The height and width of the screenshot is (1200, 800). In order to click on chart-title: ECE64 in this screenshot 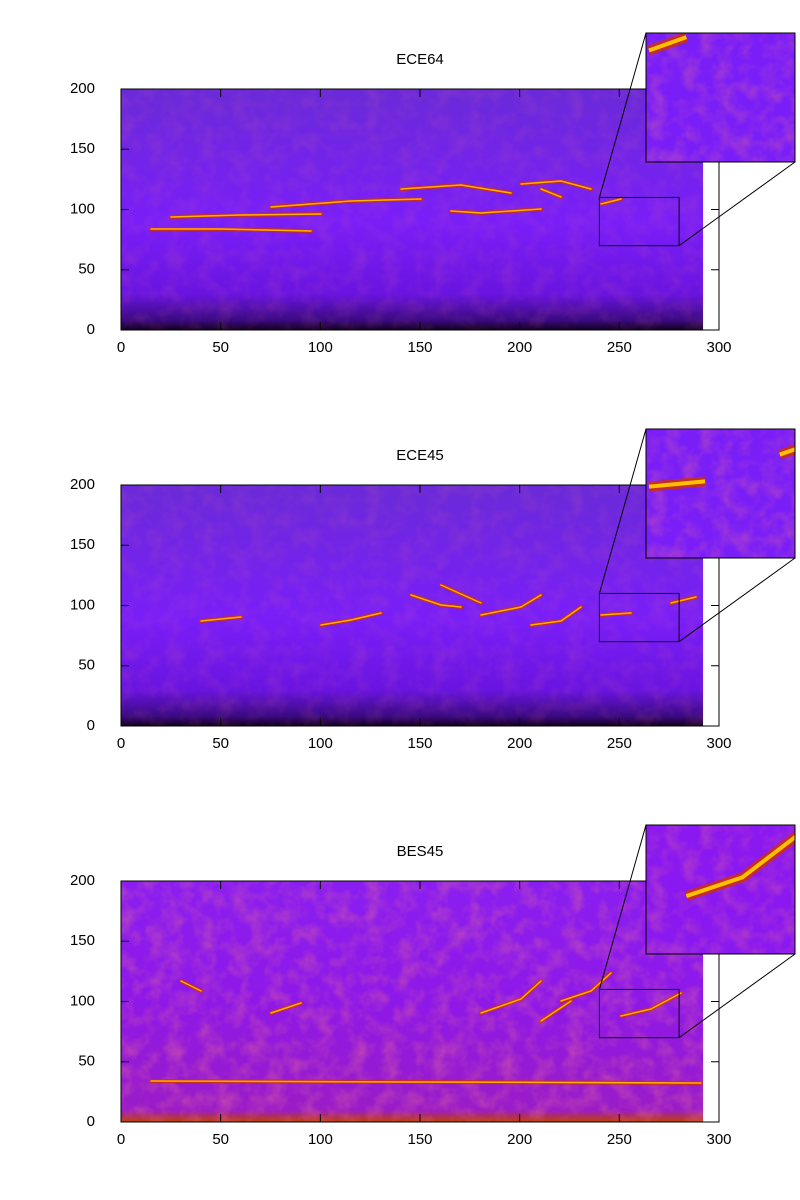, I will do `click(420, 59)`.